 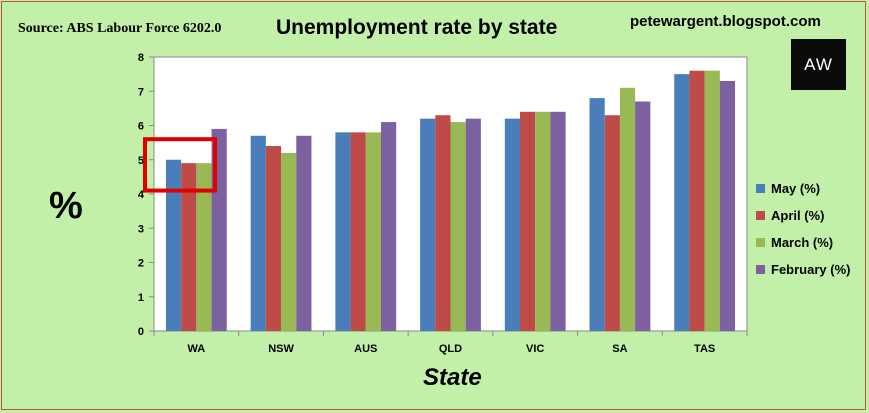 I want to click on legend-item: March (%), so click(x=803, y=242).